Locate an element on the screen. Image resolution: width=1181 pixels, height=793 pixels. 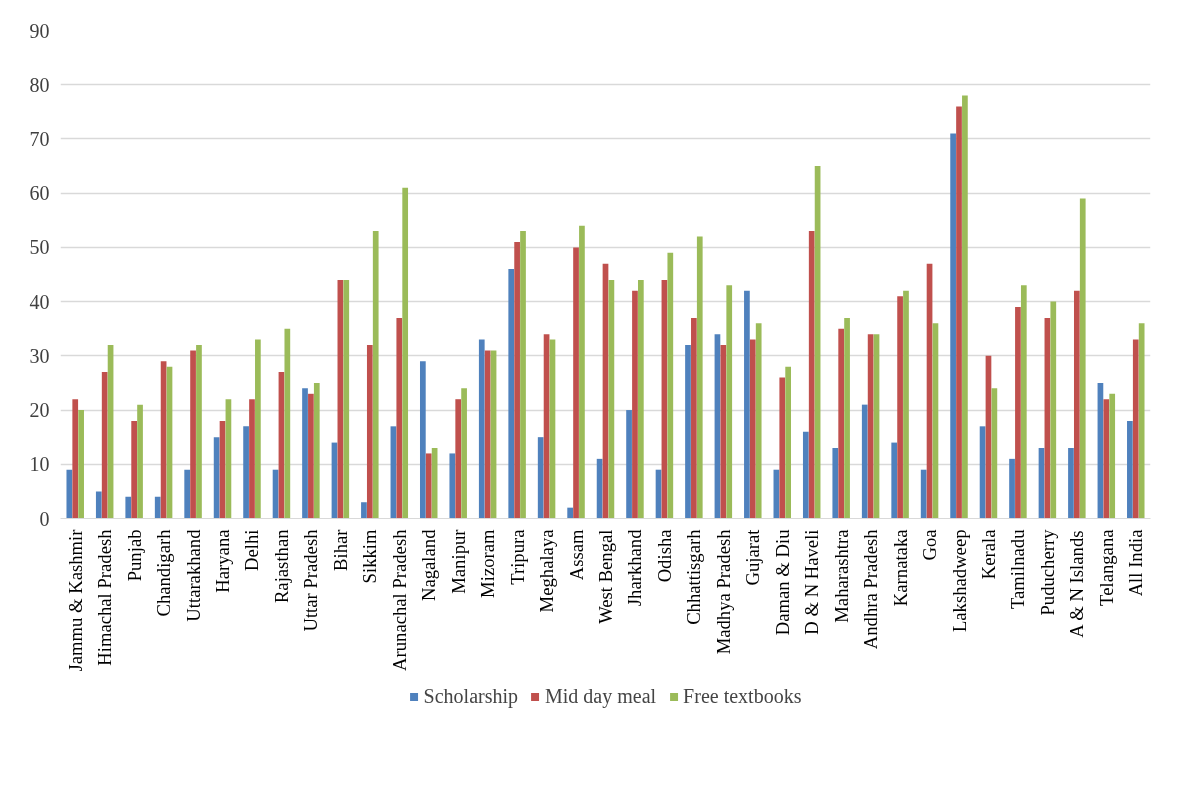
x-tick-label: Manipur is located at coordinates (458, 561).